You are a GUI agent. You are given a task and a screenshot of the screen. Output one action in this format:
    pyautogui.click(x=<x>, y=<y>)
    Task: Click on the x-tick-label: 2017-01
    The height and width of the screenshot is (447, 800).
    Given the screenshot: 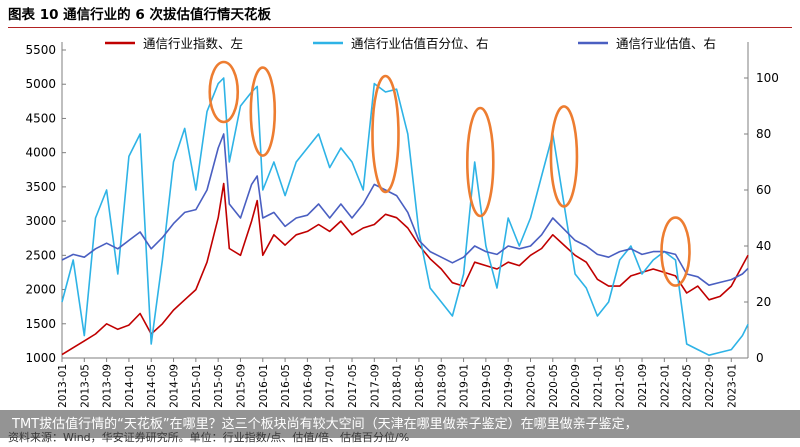 What is the action you would take?
    pyautogui.click(x=331, y=386)
    